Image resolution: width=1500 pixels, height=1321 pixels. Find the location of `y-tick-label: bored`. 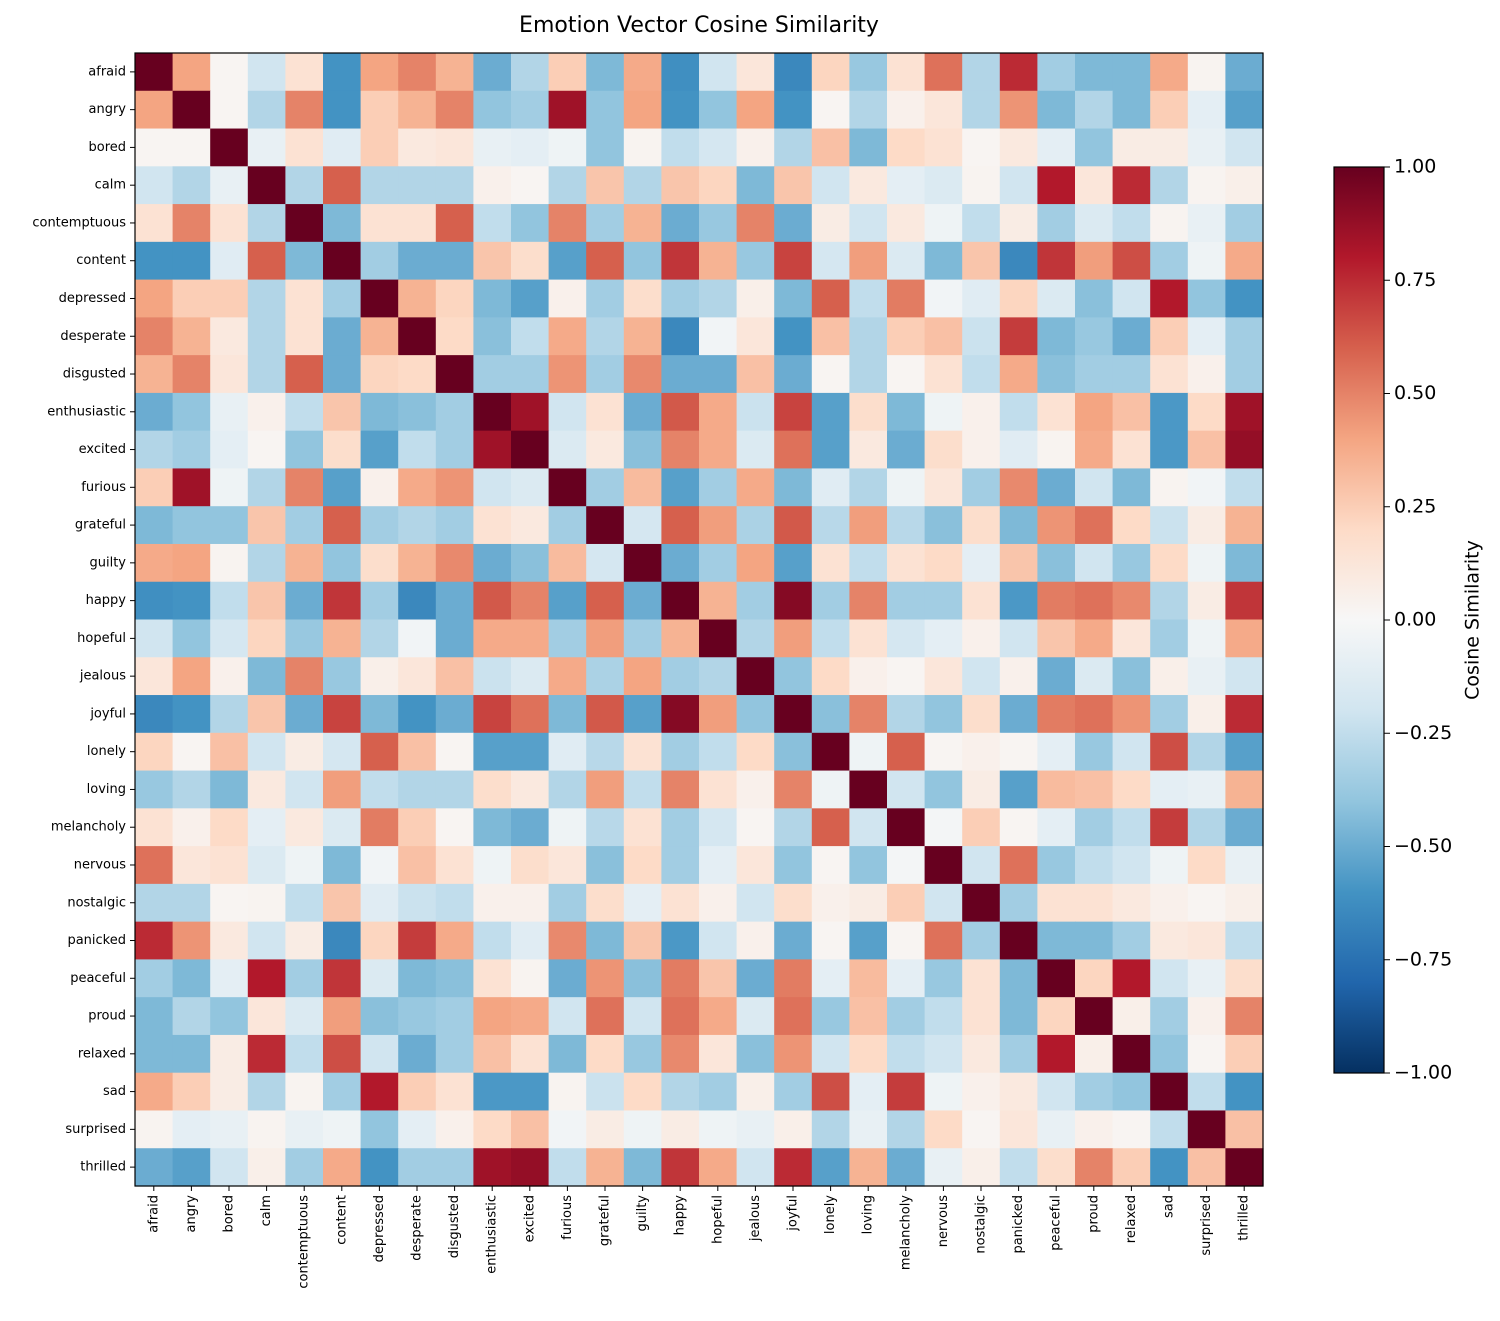

y-tick-label: bored is located at coordinates (107, 147).